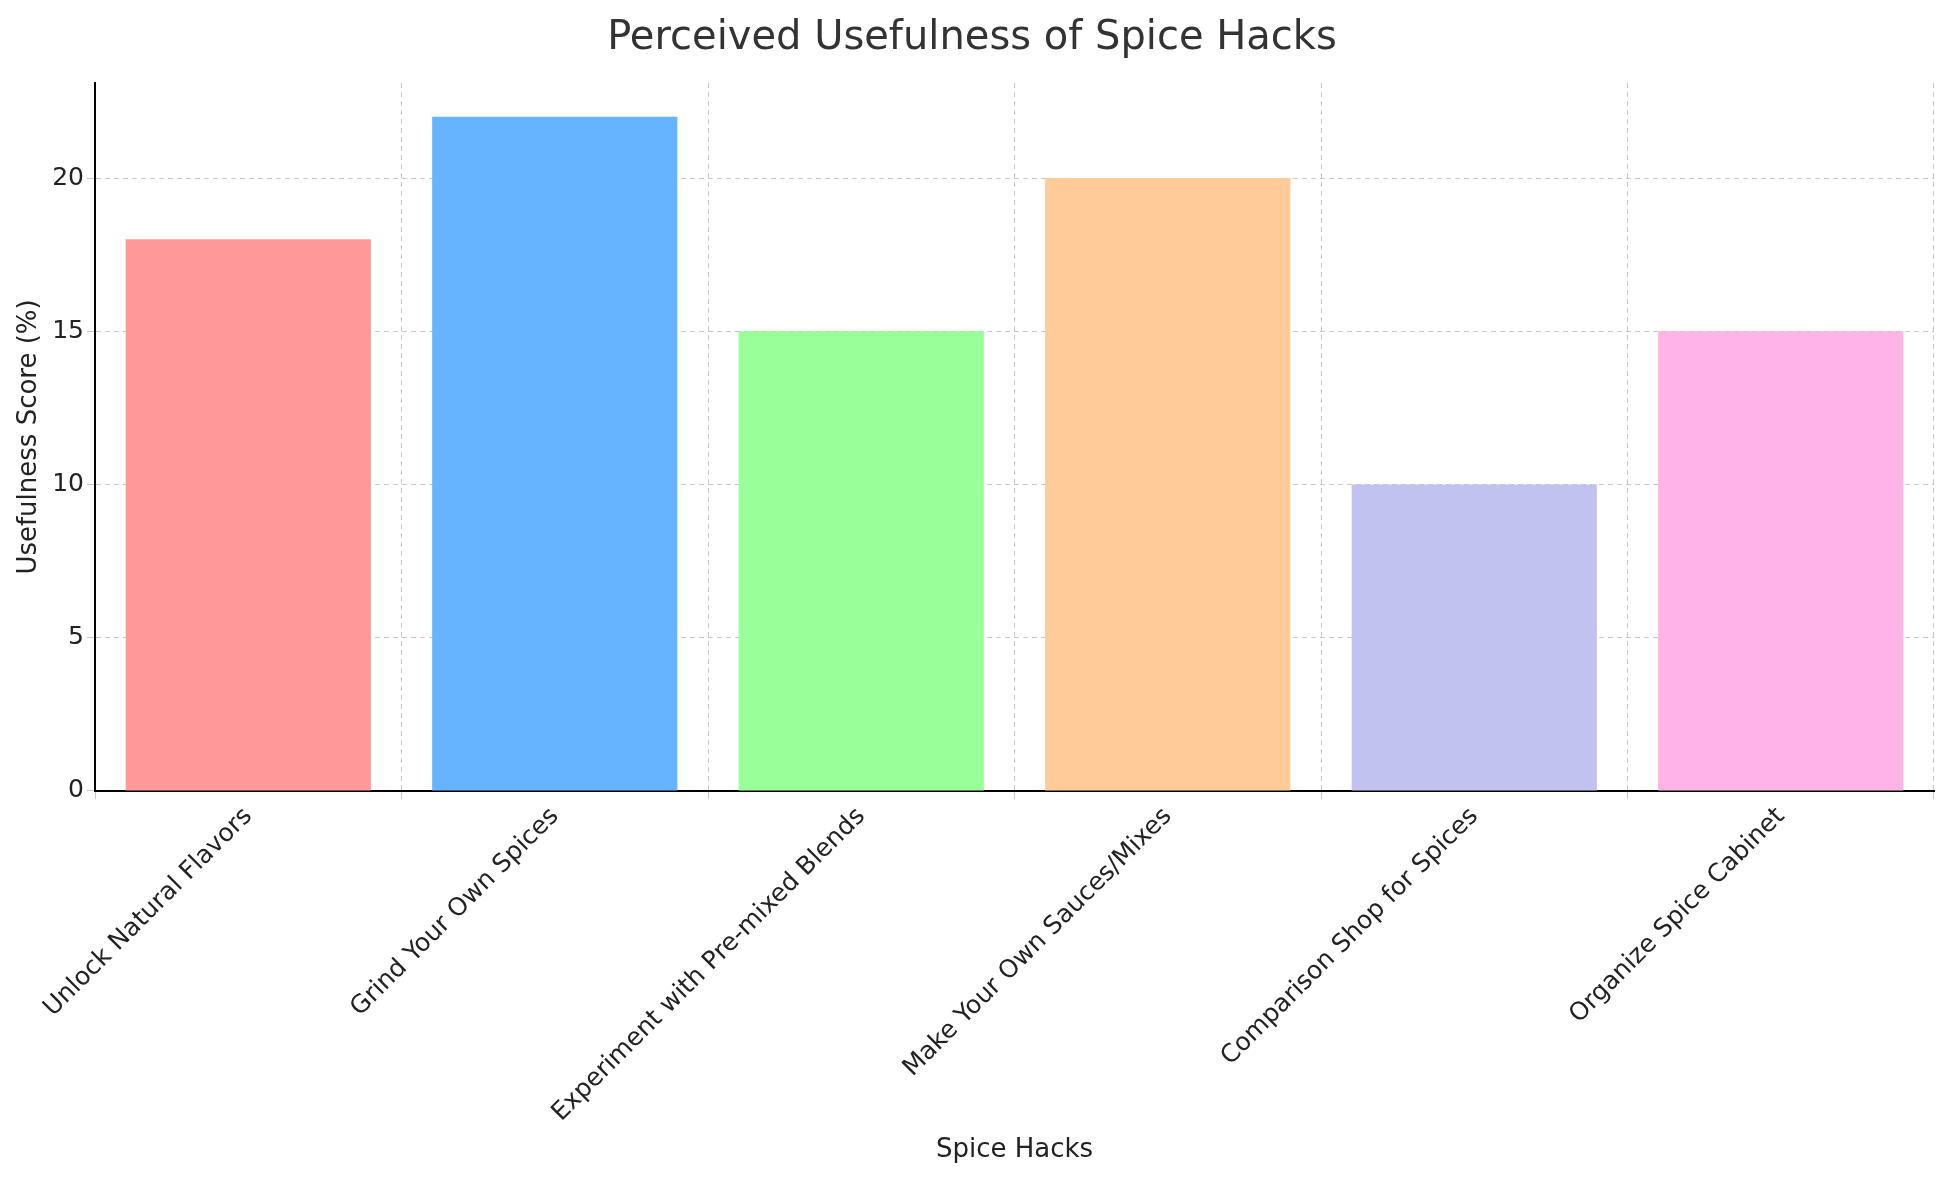 This screenshot has width=1954, height=1180. Describe the element at coordinates (27, 437) in the screenshot. I see `y-axis-title: Usefulness Score (%)` at that location.